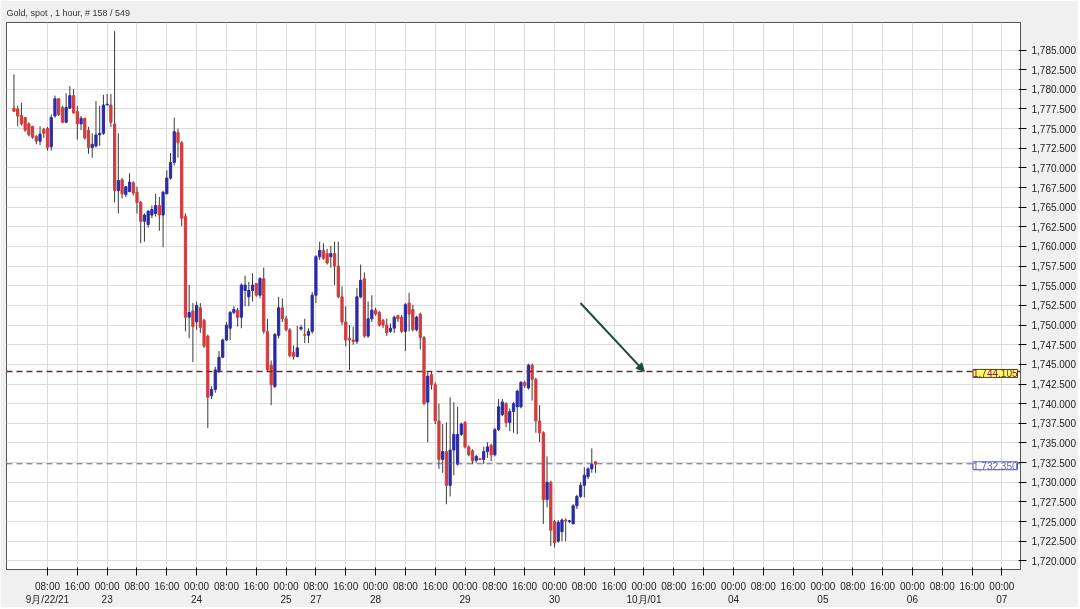  Describe the element at coordinates (286, 592) in the screenshot. I see `x-tick-label: 00:00 25` at that location.